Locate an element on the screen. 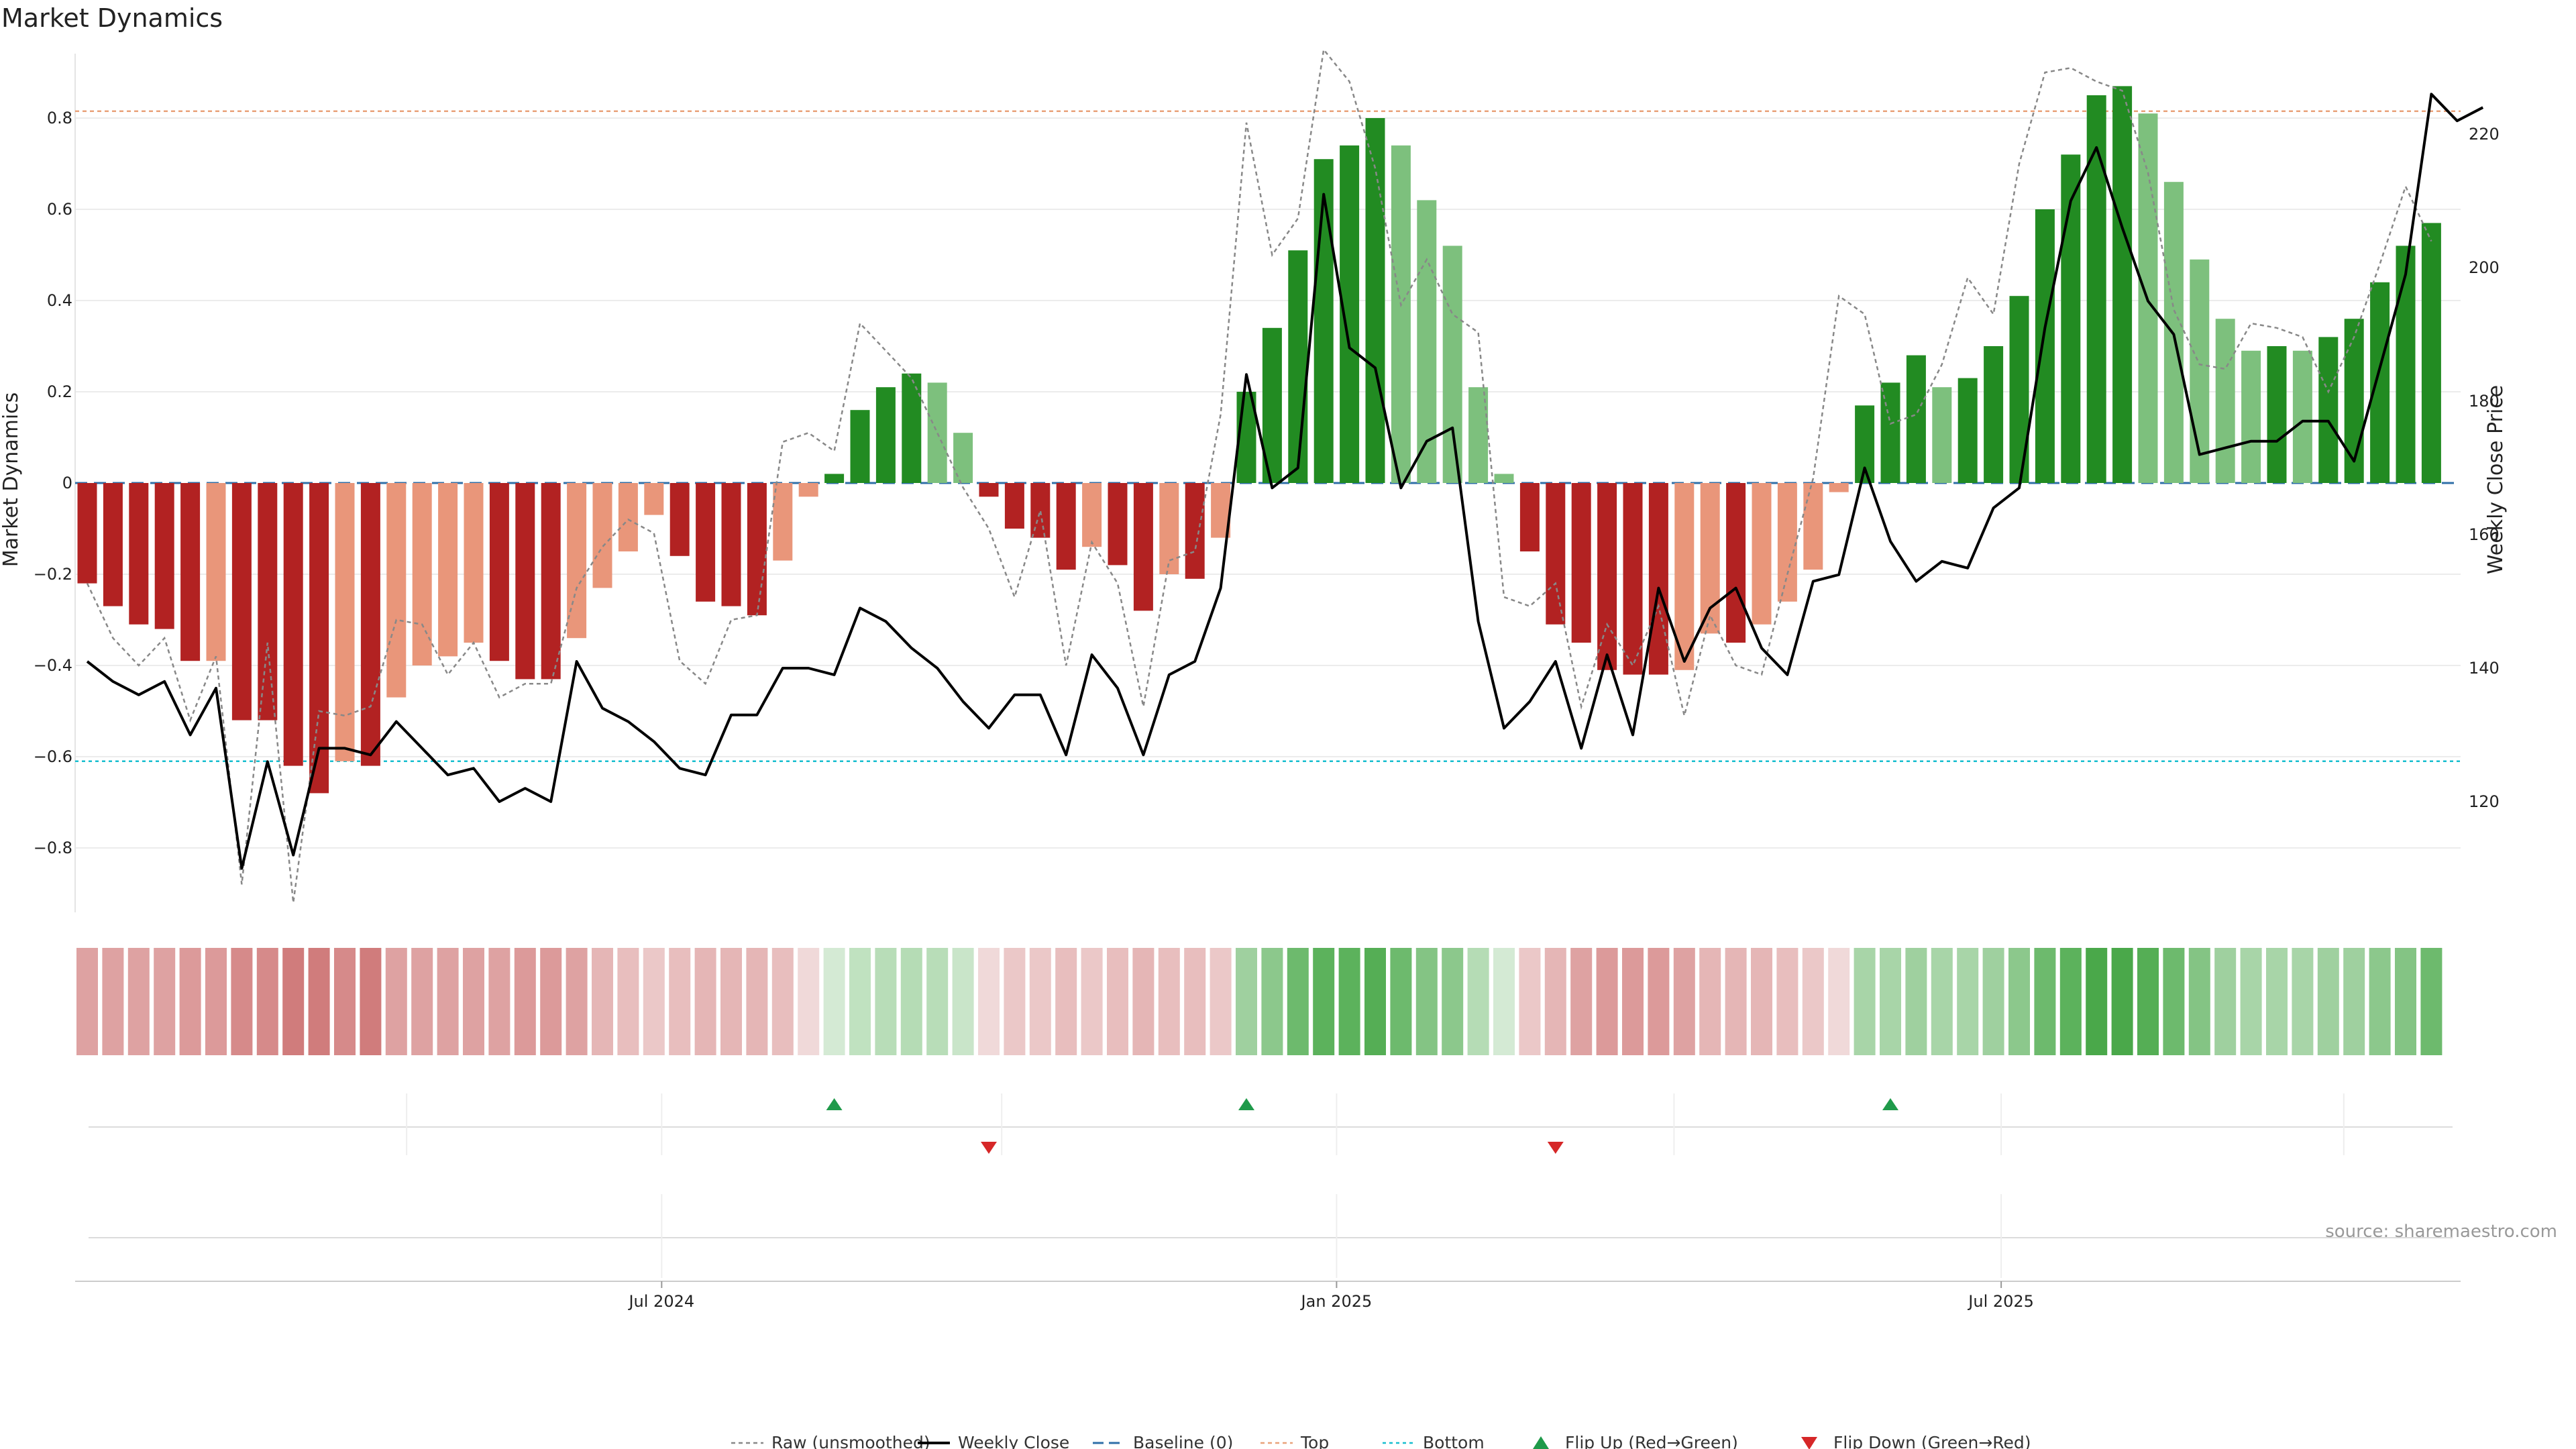 This screenshot has width=2576, height=1449. legend-label: Flip Up (Red→Green) is located at coordinates (1651, 1441).